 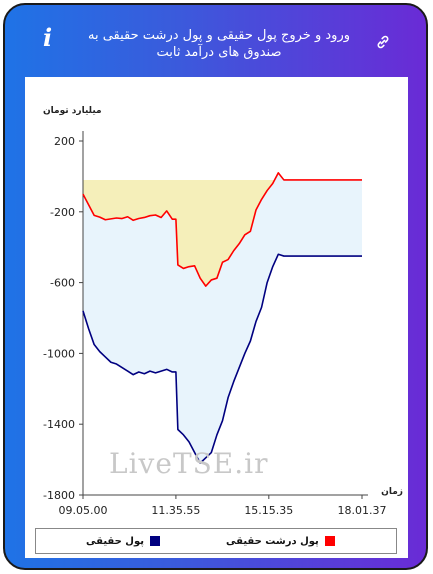 I want to click on legend-item-blue: پول حقیقی, so click(x=123, y=541).